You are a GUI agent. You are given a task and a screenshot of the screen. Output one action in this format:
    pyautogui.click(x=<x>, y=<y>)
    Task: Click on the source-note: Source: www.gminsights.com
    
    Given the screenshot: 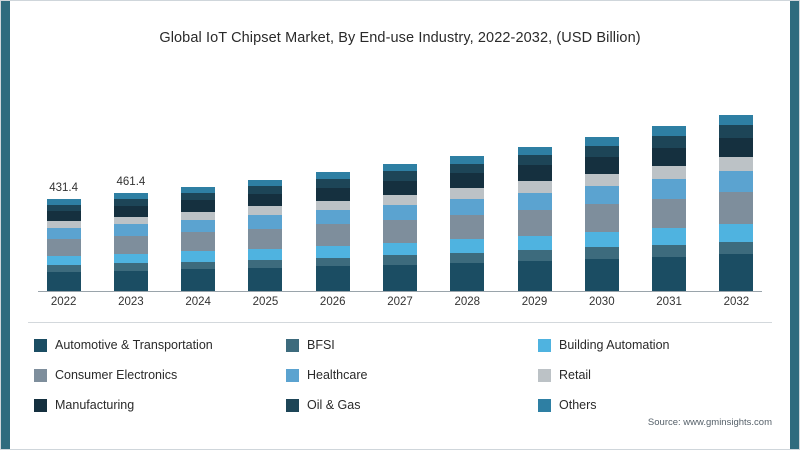 What is the action you would take?
    pyautogui.click(x=709, y=422)
    